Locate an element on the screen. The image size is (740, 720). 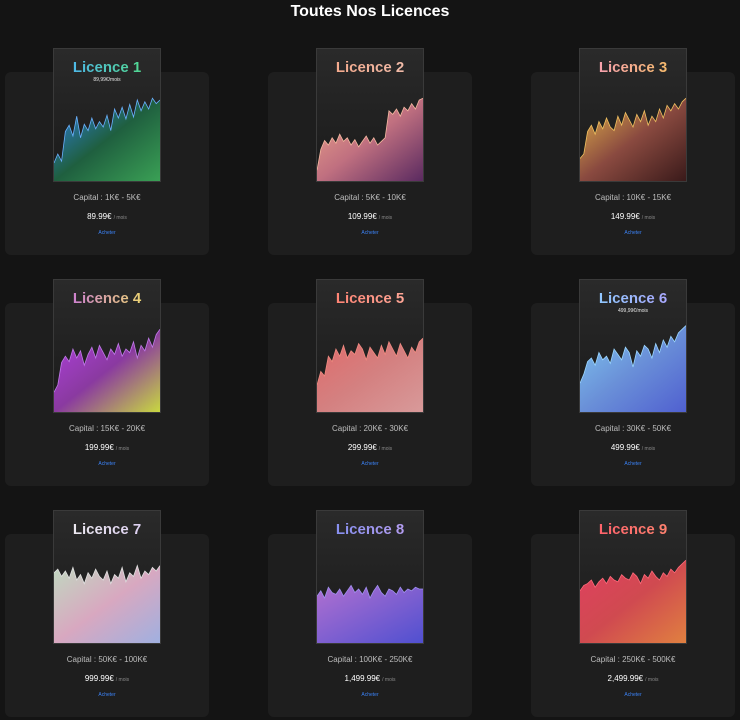
license-capital: Capital : 250K€ - 500K€ is located at coordinates (633, 659).